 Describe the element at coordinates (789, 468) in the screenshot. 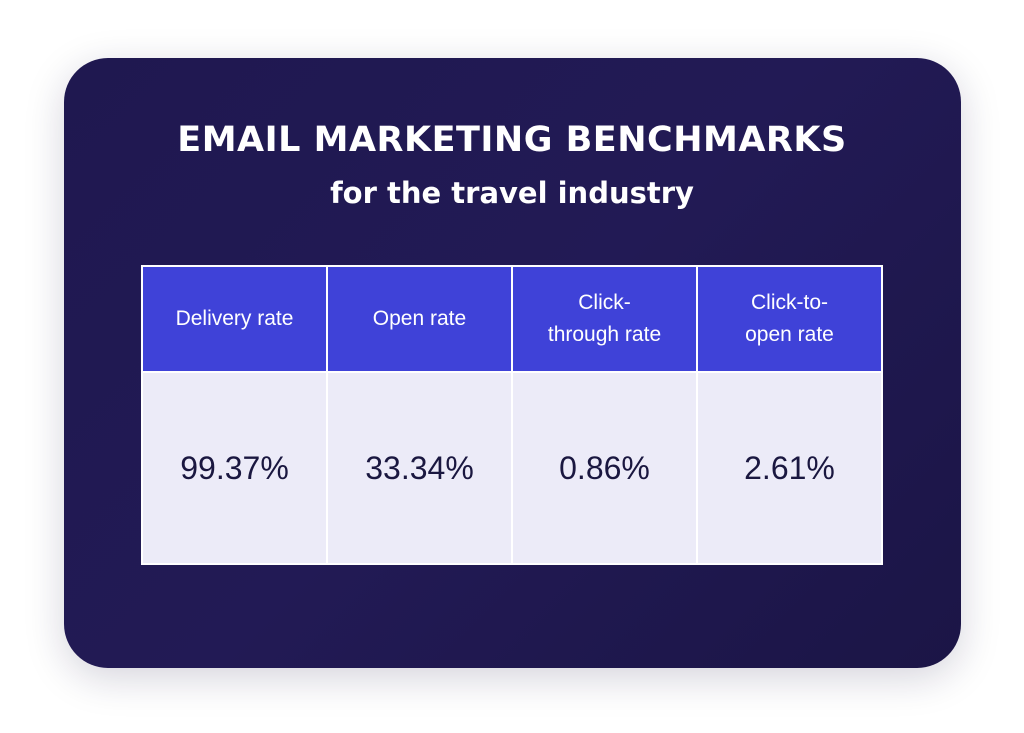

I see `cell-click-to-open-rate: 2.61%` at that location.